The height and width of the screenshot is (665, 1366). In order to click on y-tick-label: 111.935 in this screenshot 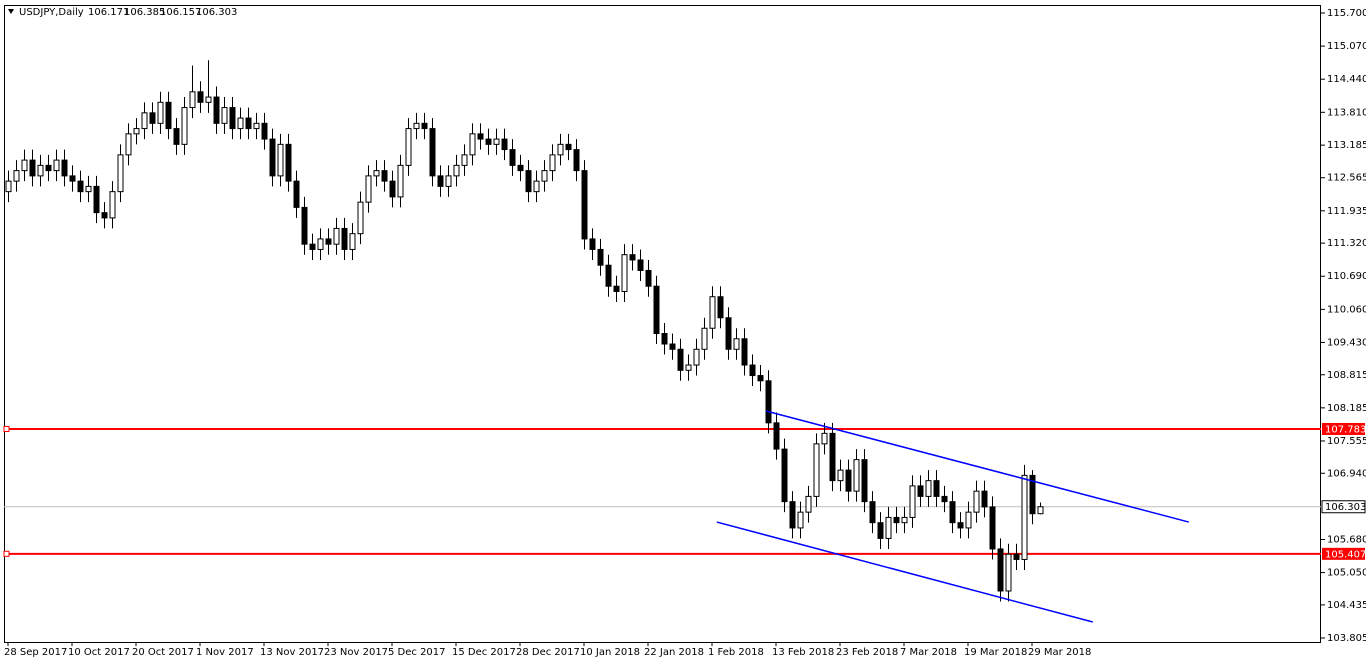, I will do `click(1346, 211)`.